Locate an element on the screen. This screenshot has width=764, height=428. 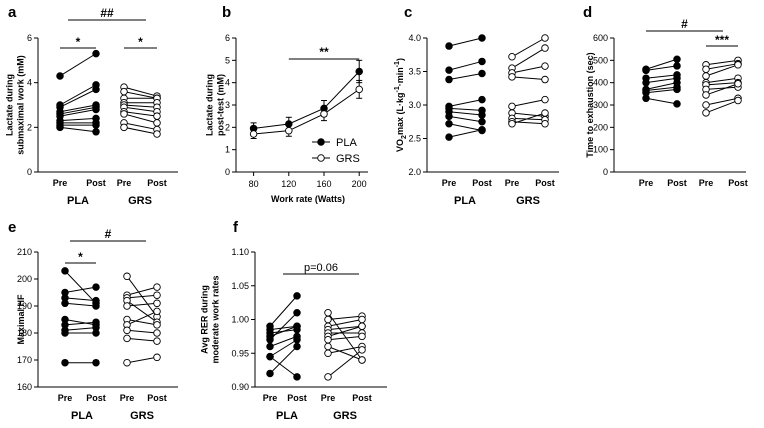
y-axis-label-part: VO is located at coordinates (400, 145).